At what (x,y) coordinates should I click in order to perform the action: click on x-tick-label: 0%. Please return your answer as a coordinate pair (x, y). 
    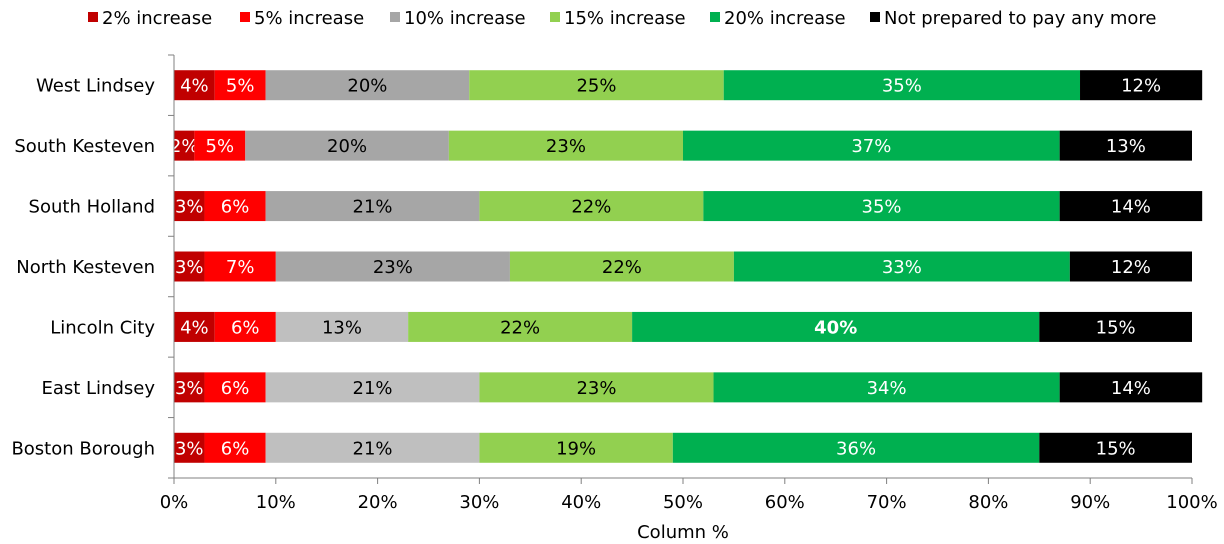
    Looking at the image, I should click on (174, 502).